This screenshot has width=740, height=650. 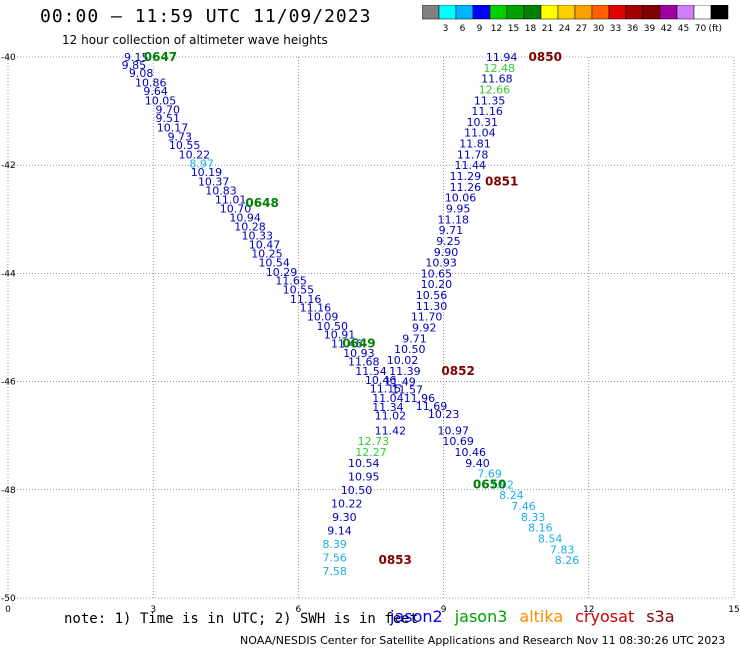 I want to click on swh-value-label: 7.92, so click(x=501, y=484).